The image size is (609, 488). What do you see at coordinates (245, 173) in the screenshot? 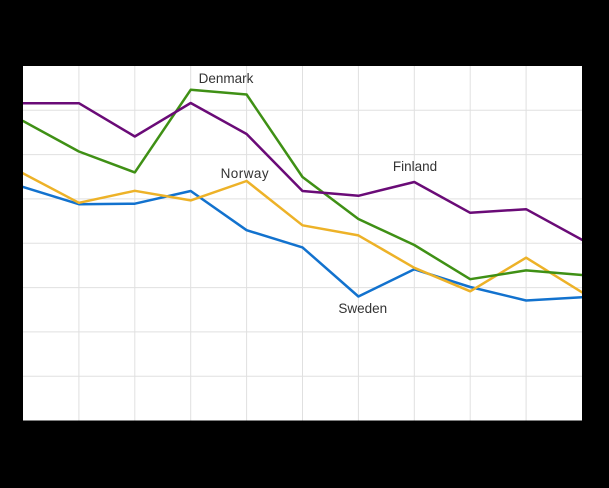
I see `svg-text: Norway` at bounding box center [245, 173].